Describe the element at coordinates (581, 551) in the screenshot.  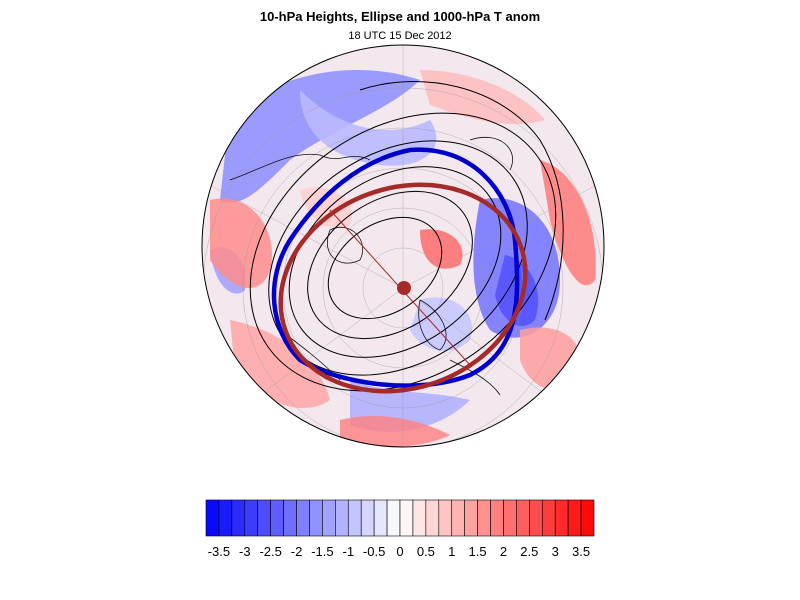
I see `colorbar-tick-label: 3.5` at that location.